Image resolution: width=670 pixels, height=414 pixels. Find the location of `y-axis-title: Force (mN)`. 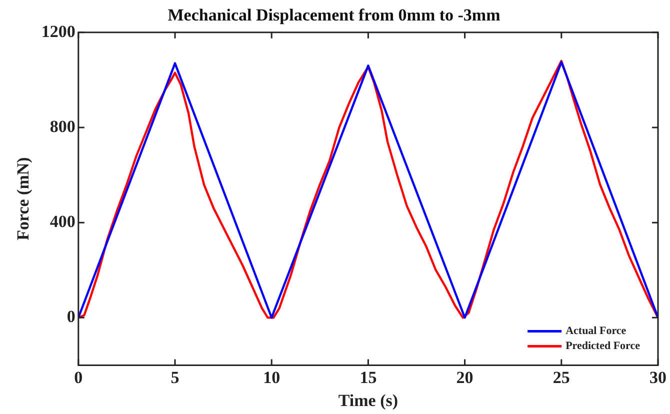

y-axis-title: Force (mN) is located at coordinates (23, 198).